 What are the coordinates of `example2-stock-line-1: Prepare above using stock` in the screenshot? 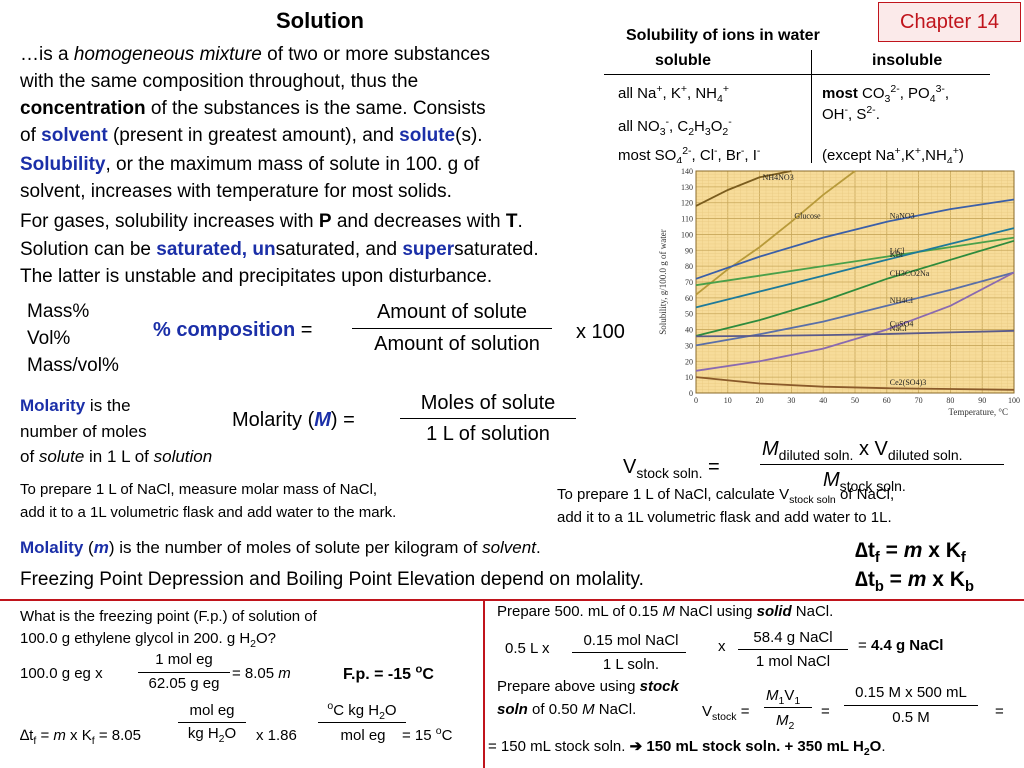 It's located at (588, 686).